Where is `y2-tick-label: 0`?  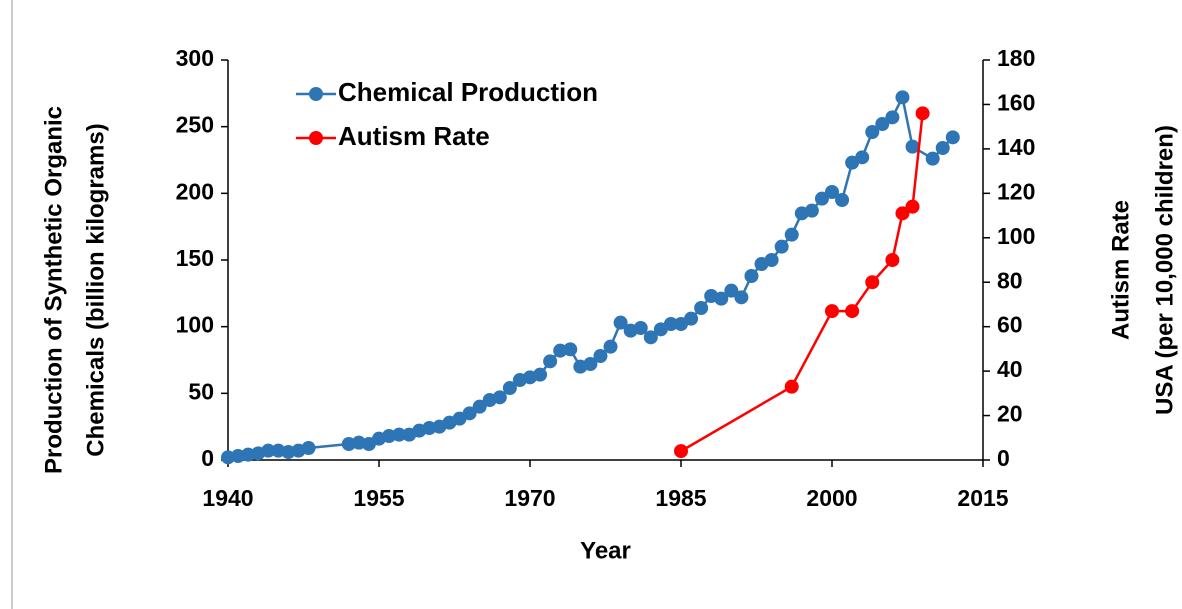 y2-tick-label: 0 is located at coordinates (1003, 458).